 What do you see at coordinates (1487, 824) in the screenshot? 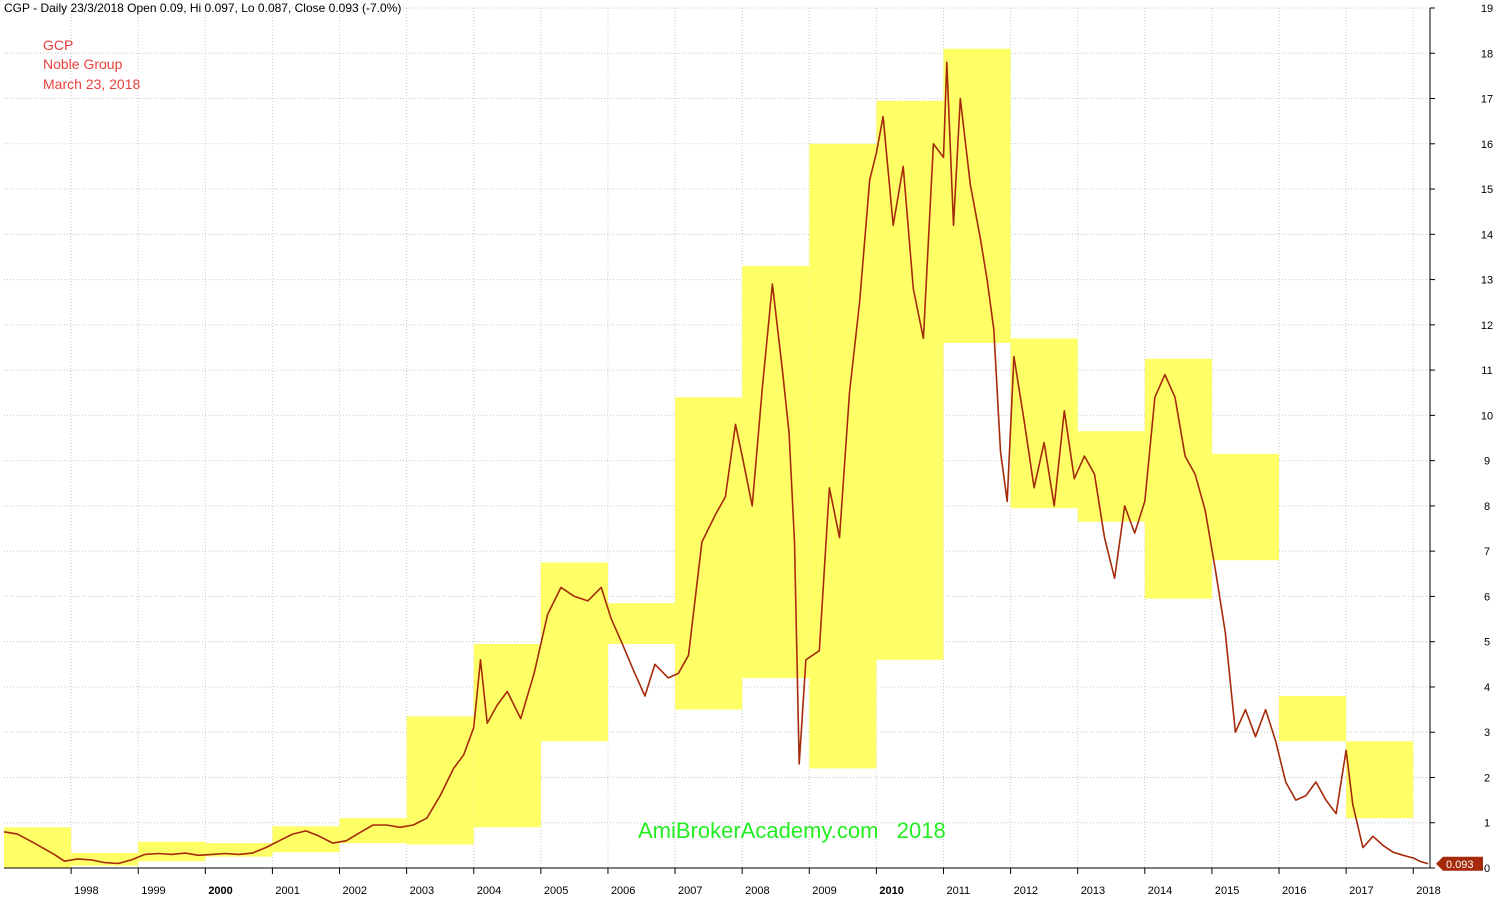
I see `y-tick-label: 1` at bounding box center [1487, 824].